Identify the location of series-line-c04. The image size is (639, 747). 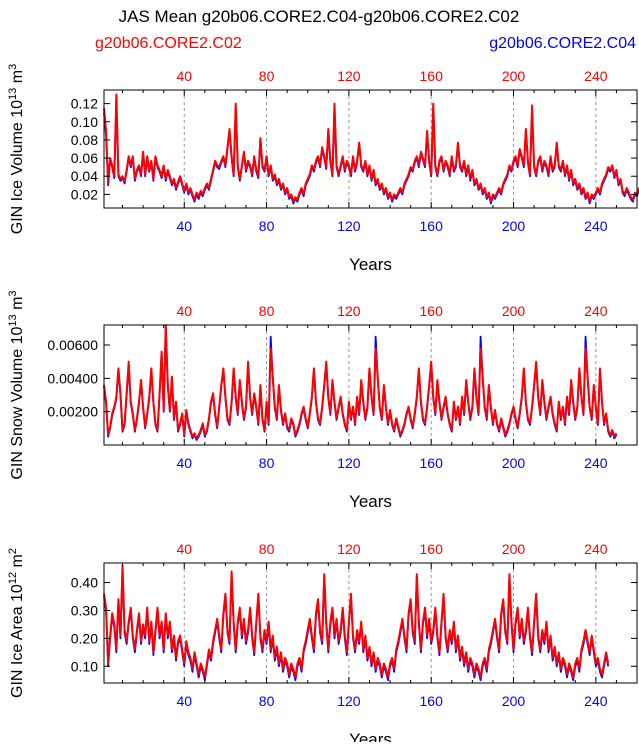
(356, 624).